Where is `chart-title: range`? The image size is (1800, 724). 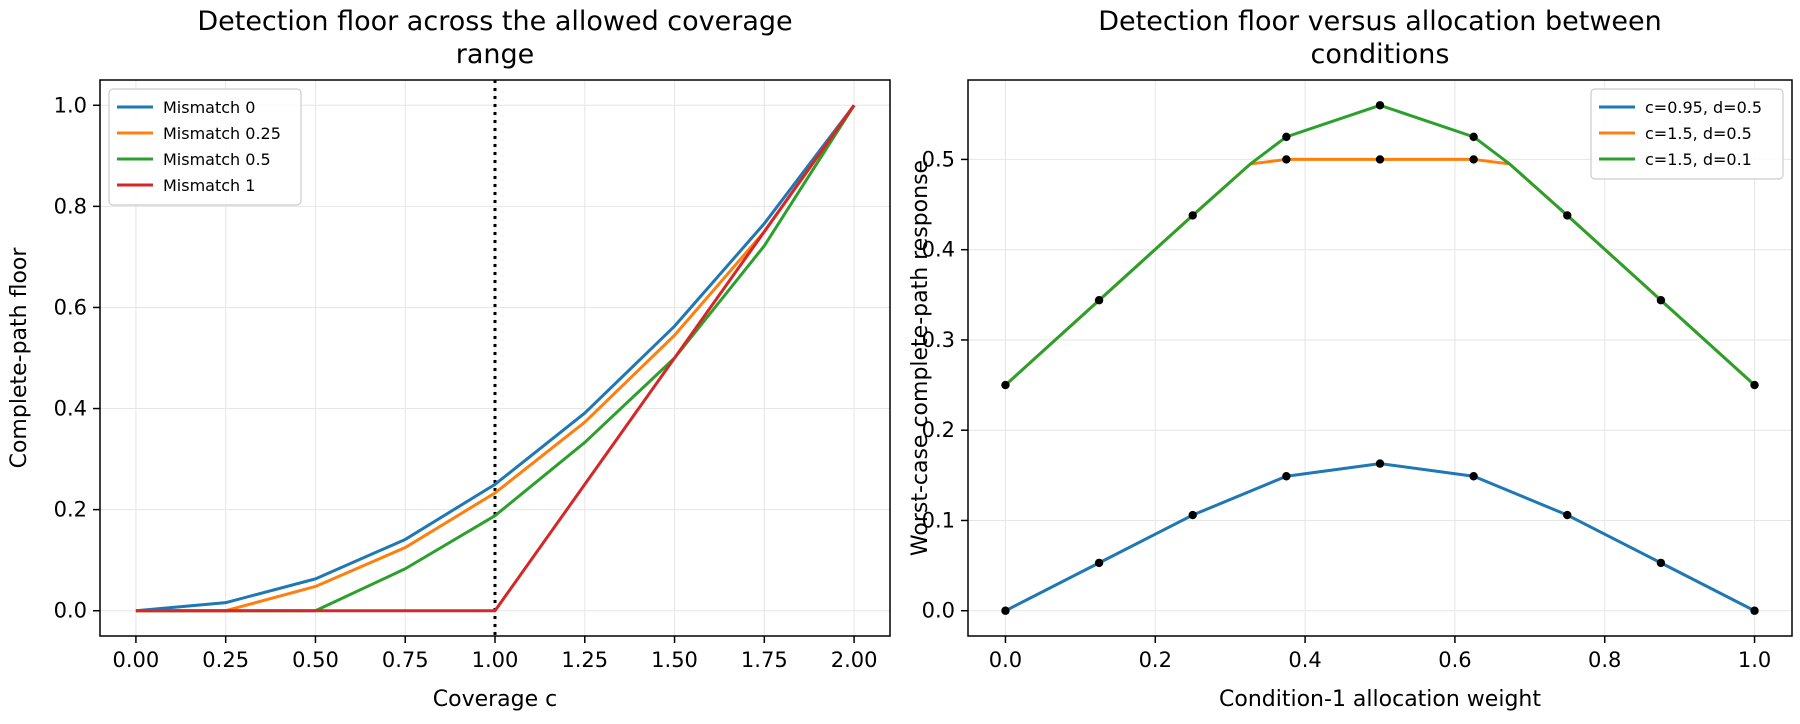 chart-title: range is located at coordinates (495, 54).